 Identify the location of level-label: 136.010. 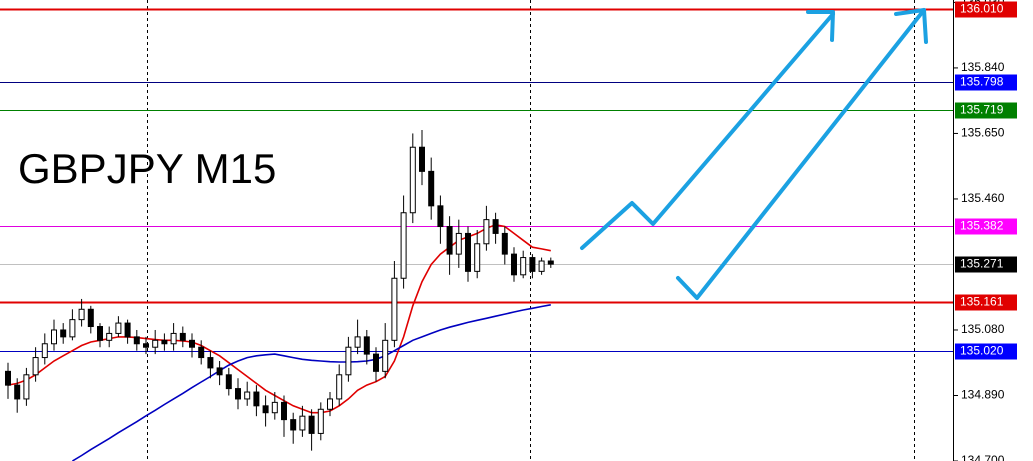
(982, 9).